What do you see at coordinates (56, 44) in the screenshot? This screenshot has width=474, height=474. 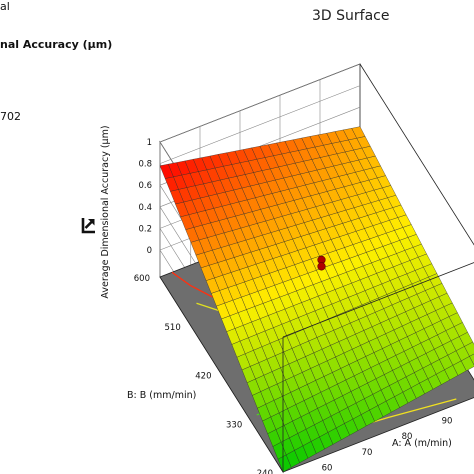 I see `side-panel-line-2: nal Accuracy (µm)` at bounding box center [56, 44].